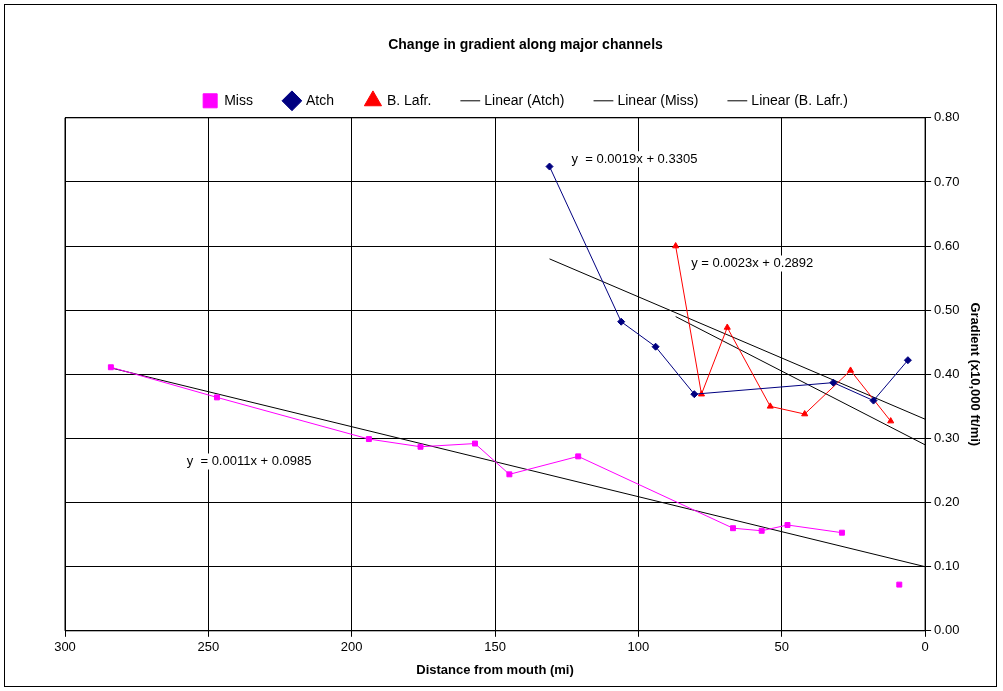 The height and width of the screenshot is (691, 1003). What do you see at coordinates (65, 647) in the screenshot?
I see `x-tick-label: 300` at bounding box center [65, 647].